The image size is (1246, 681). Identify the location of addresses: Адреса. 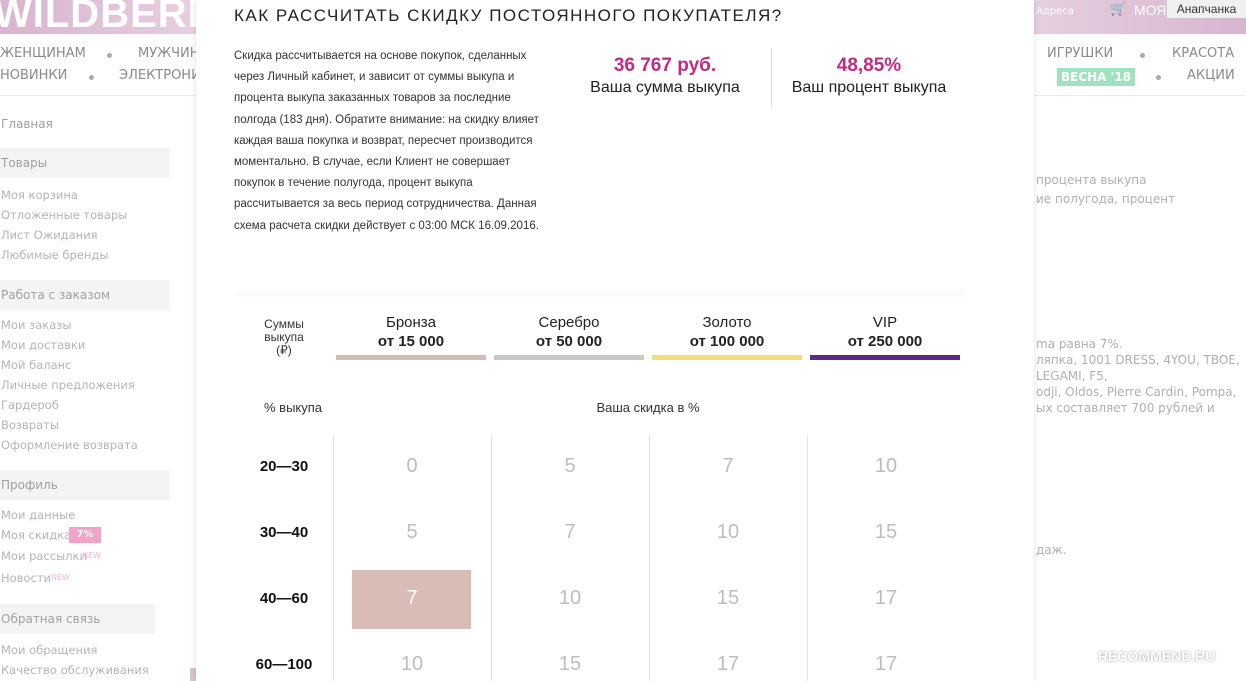
(1055, 11).